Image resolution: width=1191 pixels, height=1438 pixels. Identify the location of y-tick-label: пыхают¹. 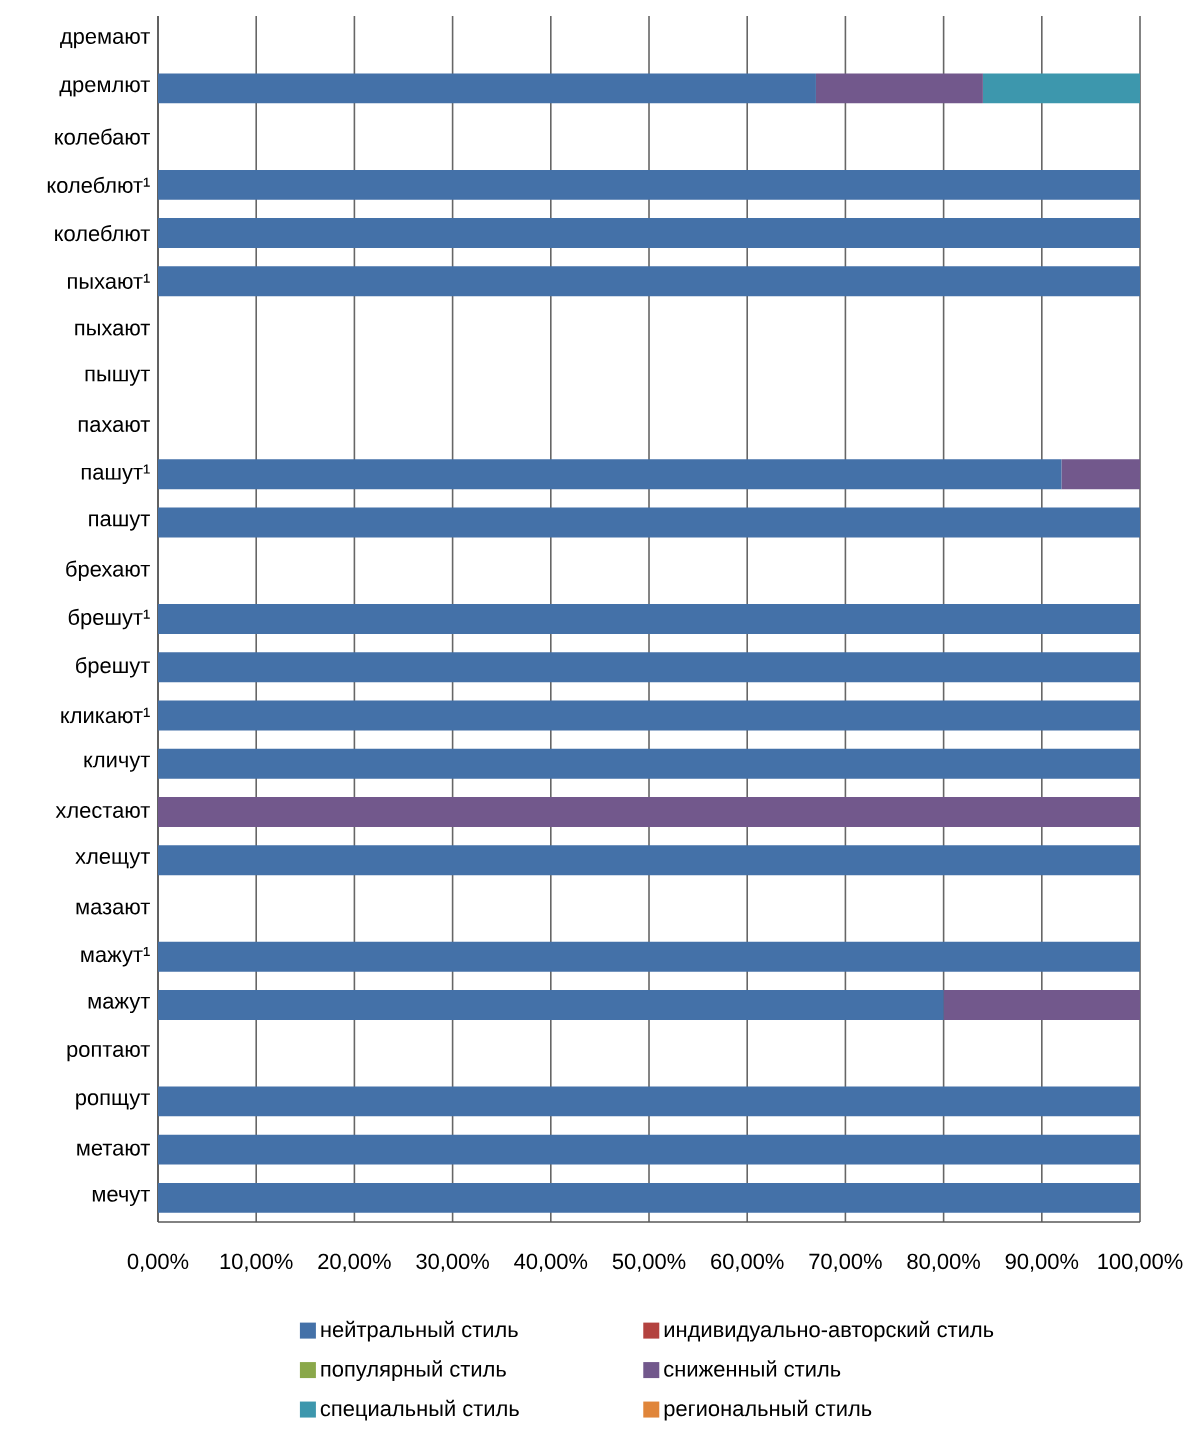
(109, 281).